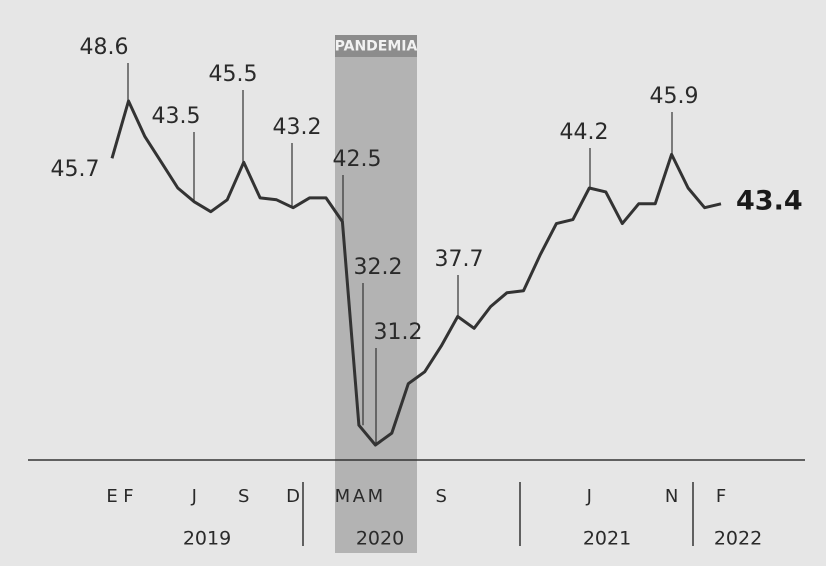 The image size is (826, 566). I want to click on band-header, so click(376, 46).